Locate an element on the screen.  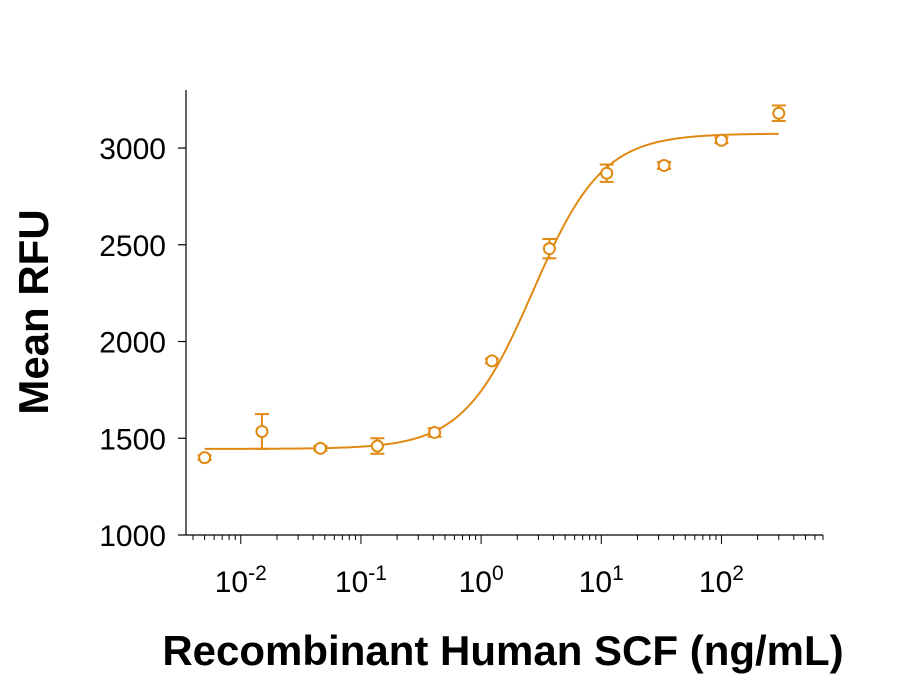
x-tick-label: 10⁻¹ is located at coordinates (361, 580).